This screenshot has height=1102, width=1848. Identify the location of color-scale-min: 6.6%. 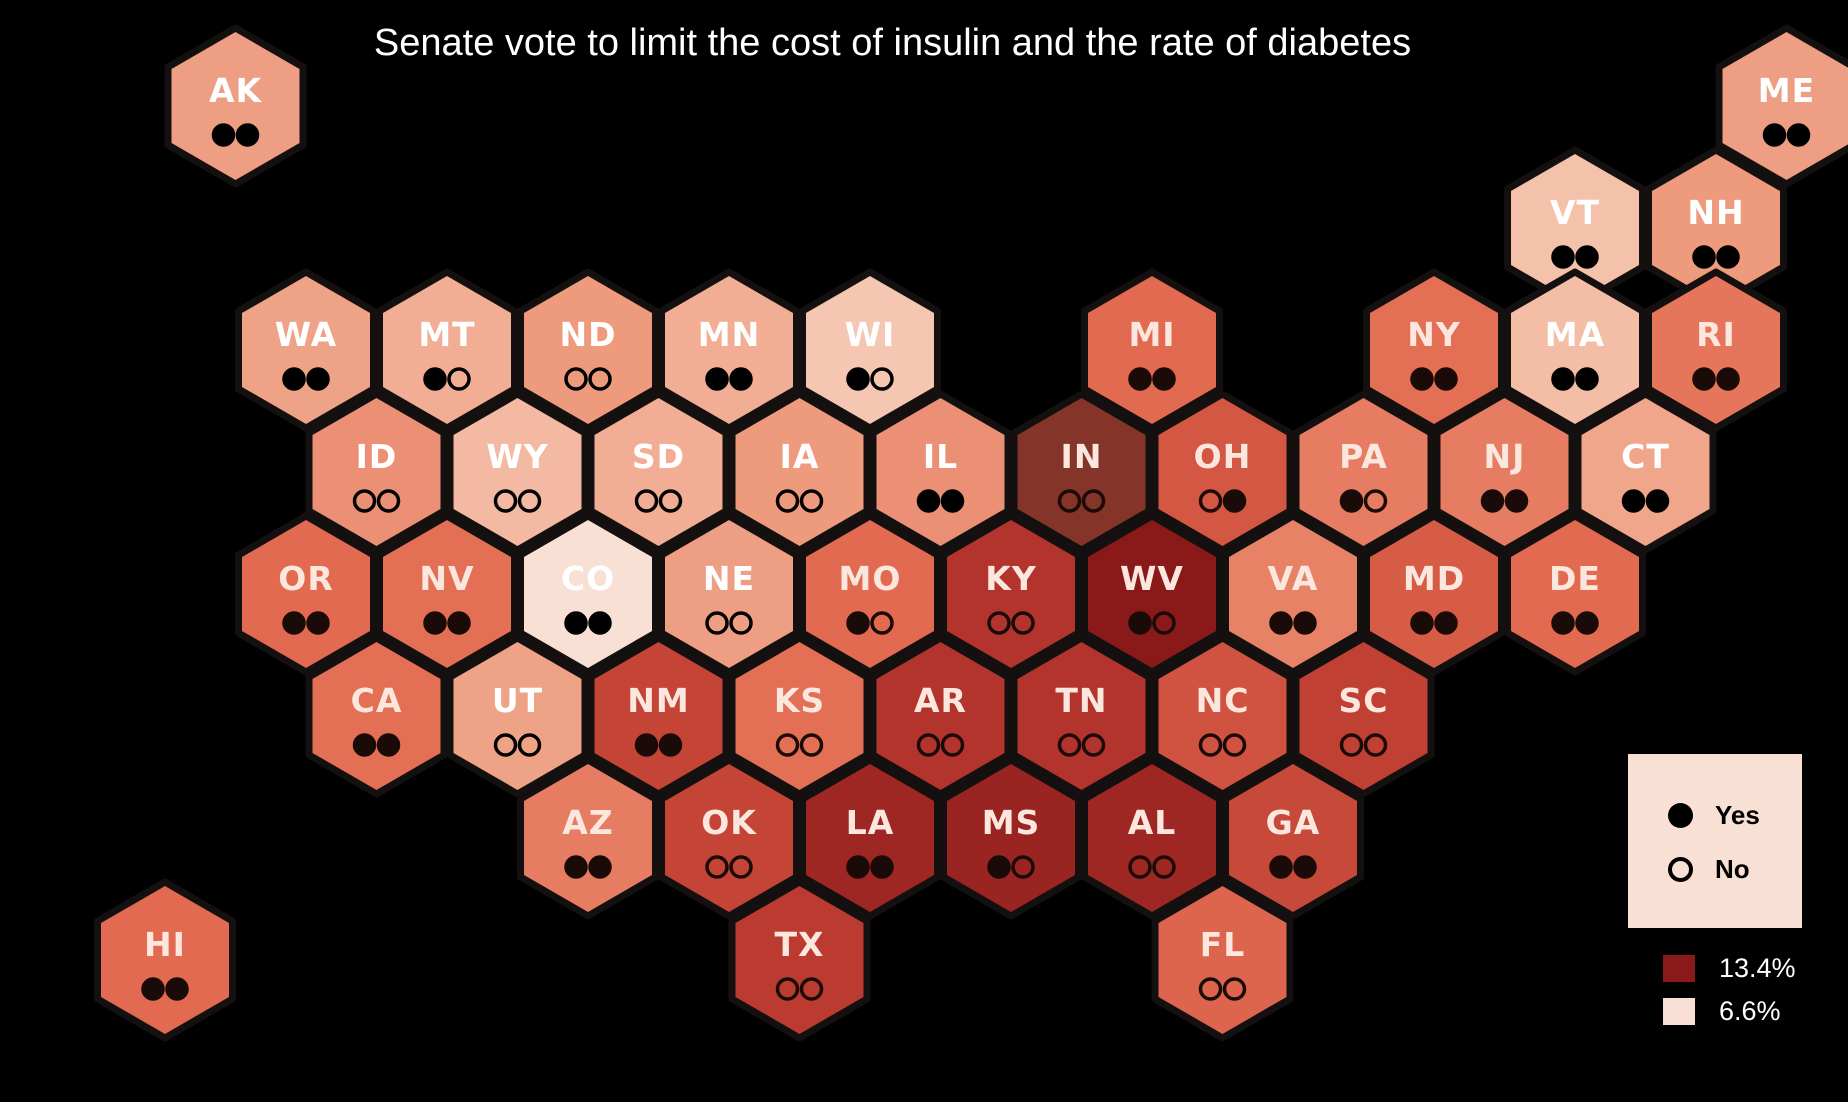
(1722, 1011).